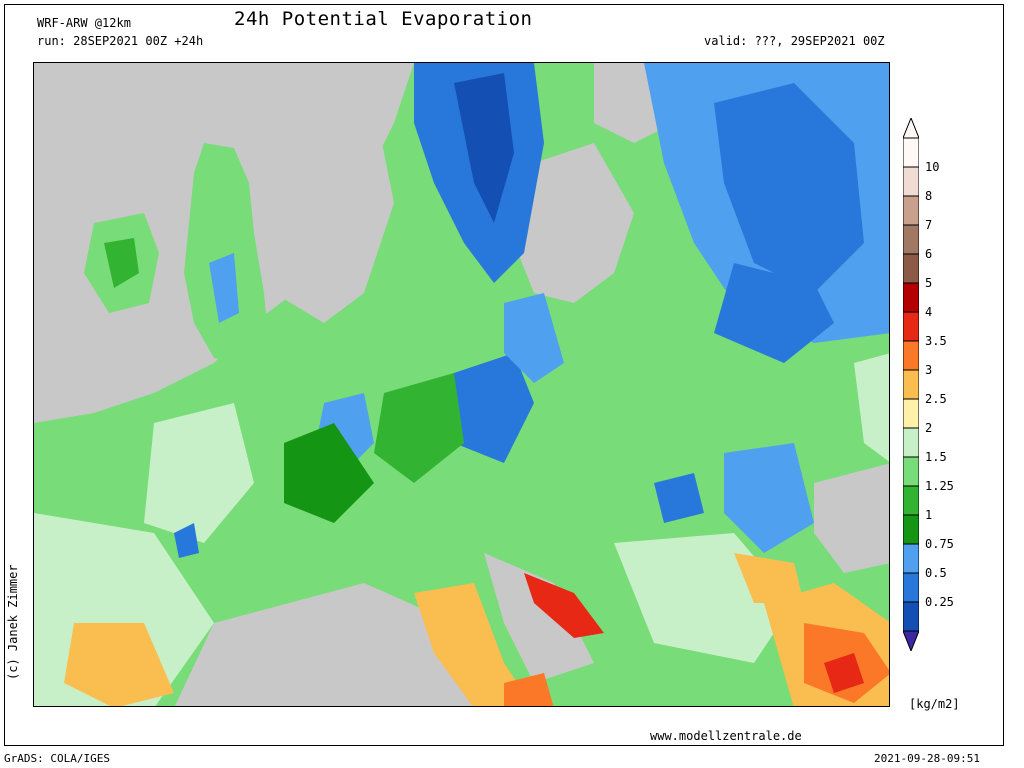  Describe the element at coordinates (936, 399) in the screenshot. I see `legend-label: 2.5` at that location.